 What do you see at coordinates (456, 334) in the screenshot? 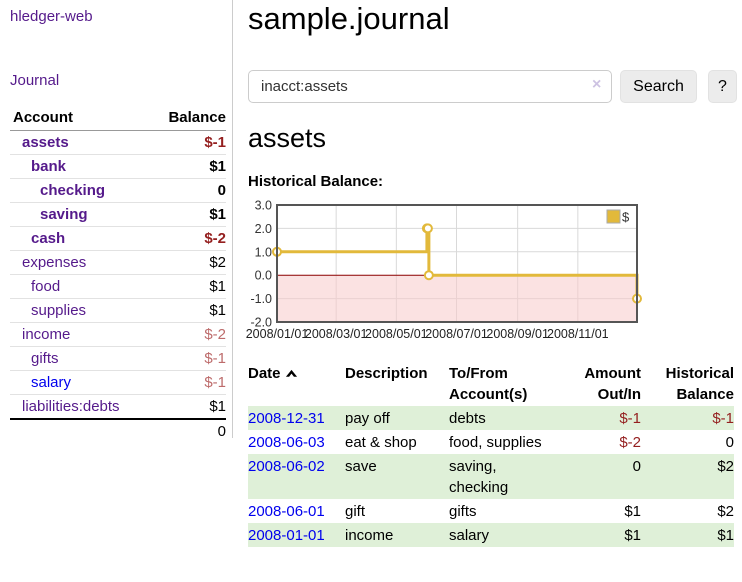
I see `svg-text: 2008/07/01` at bounding box center [456, 334].